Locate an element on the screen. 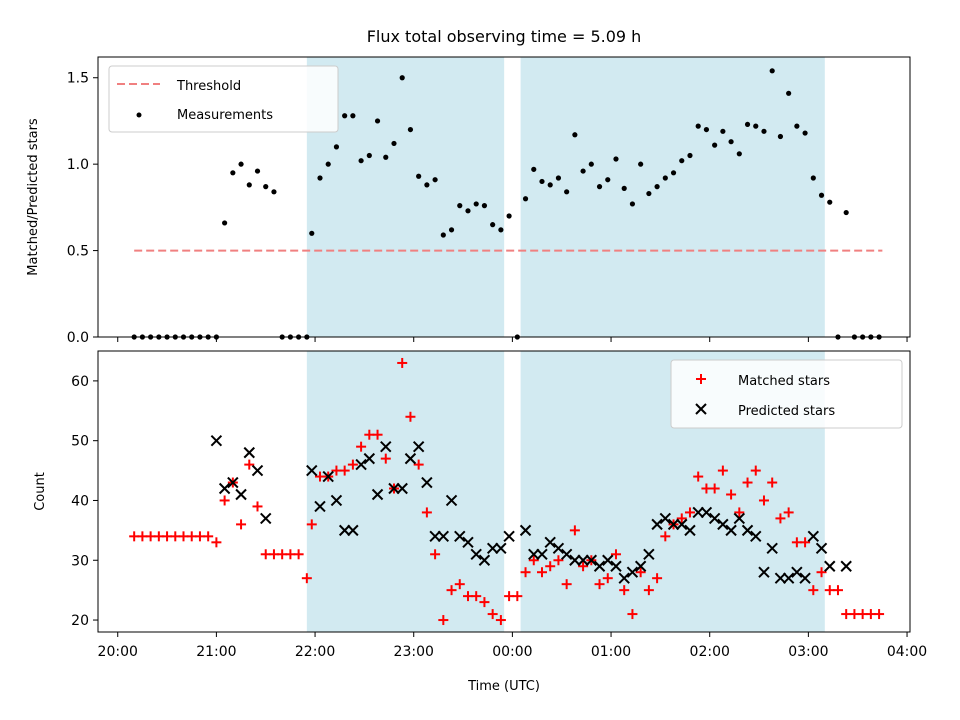 This screenshot has height=720, width=960. bottom-y-axis-label: Count is located at coordinates (40, 491).